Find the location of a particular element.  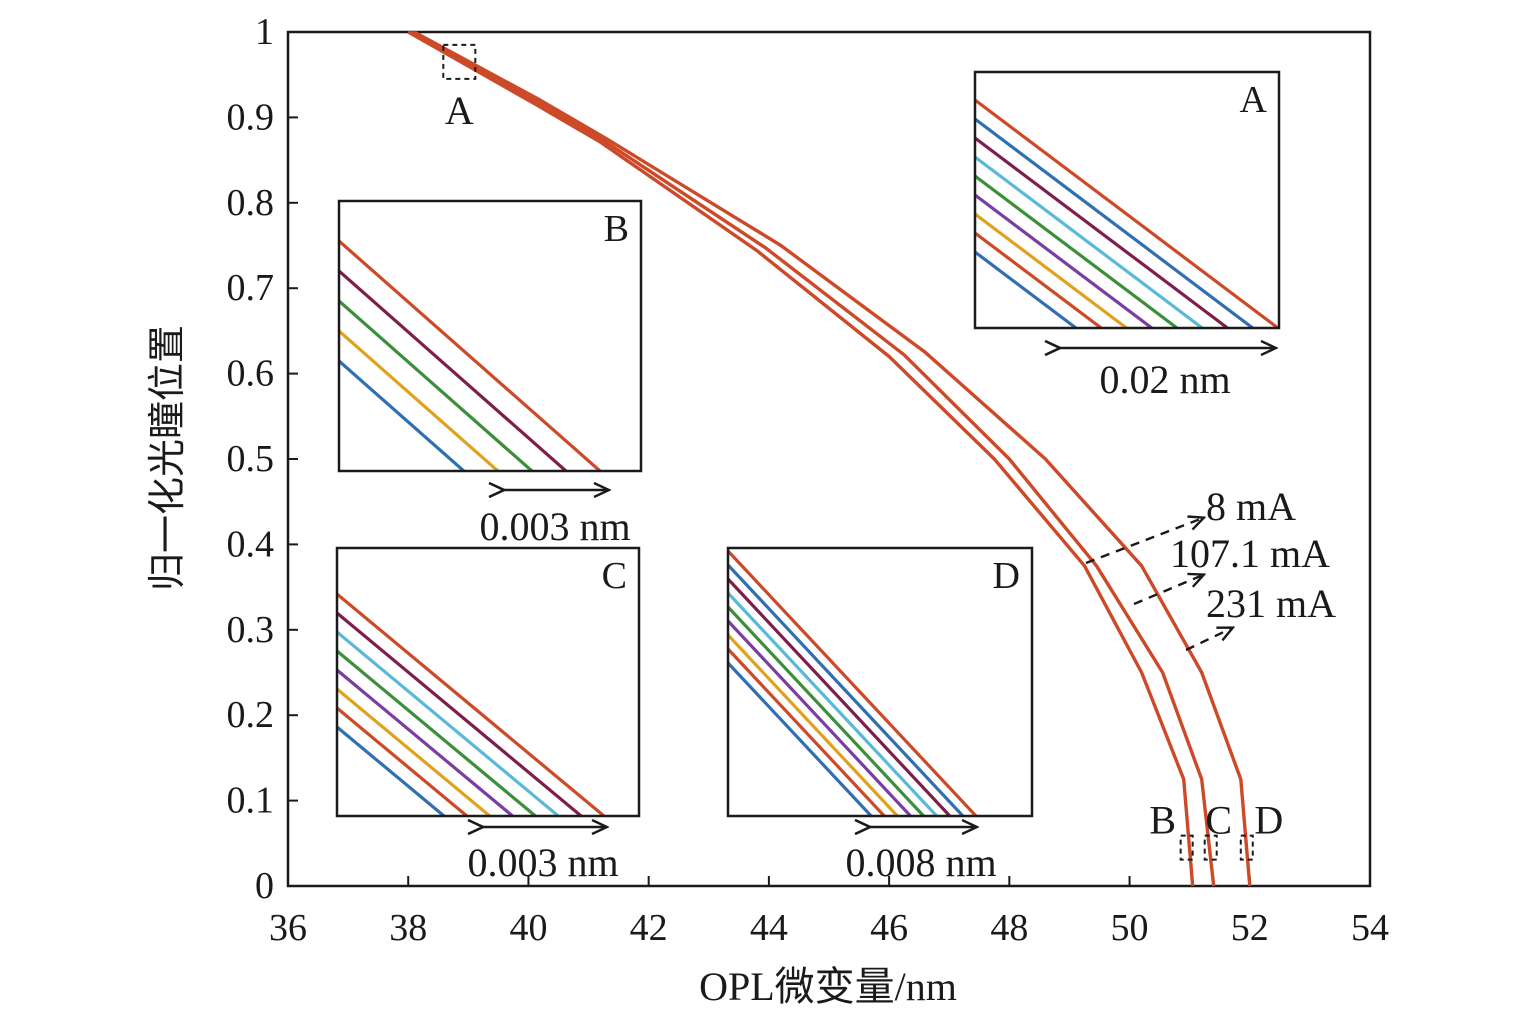

y-tick-label: 1 is located at coordinates (264, 32).